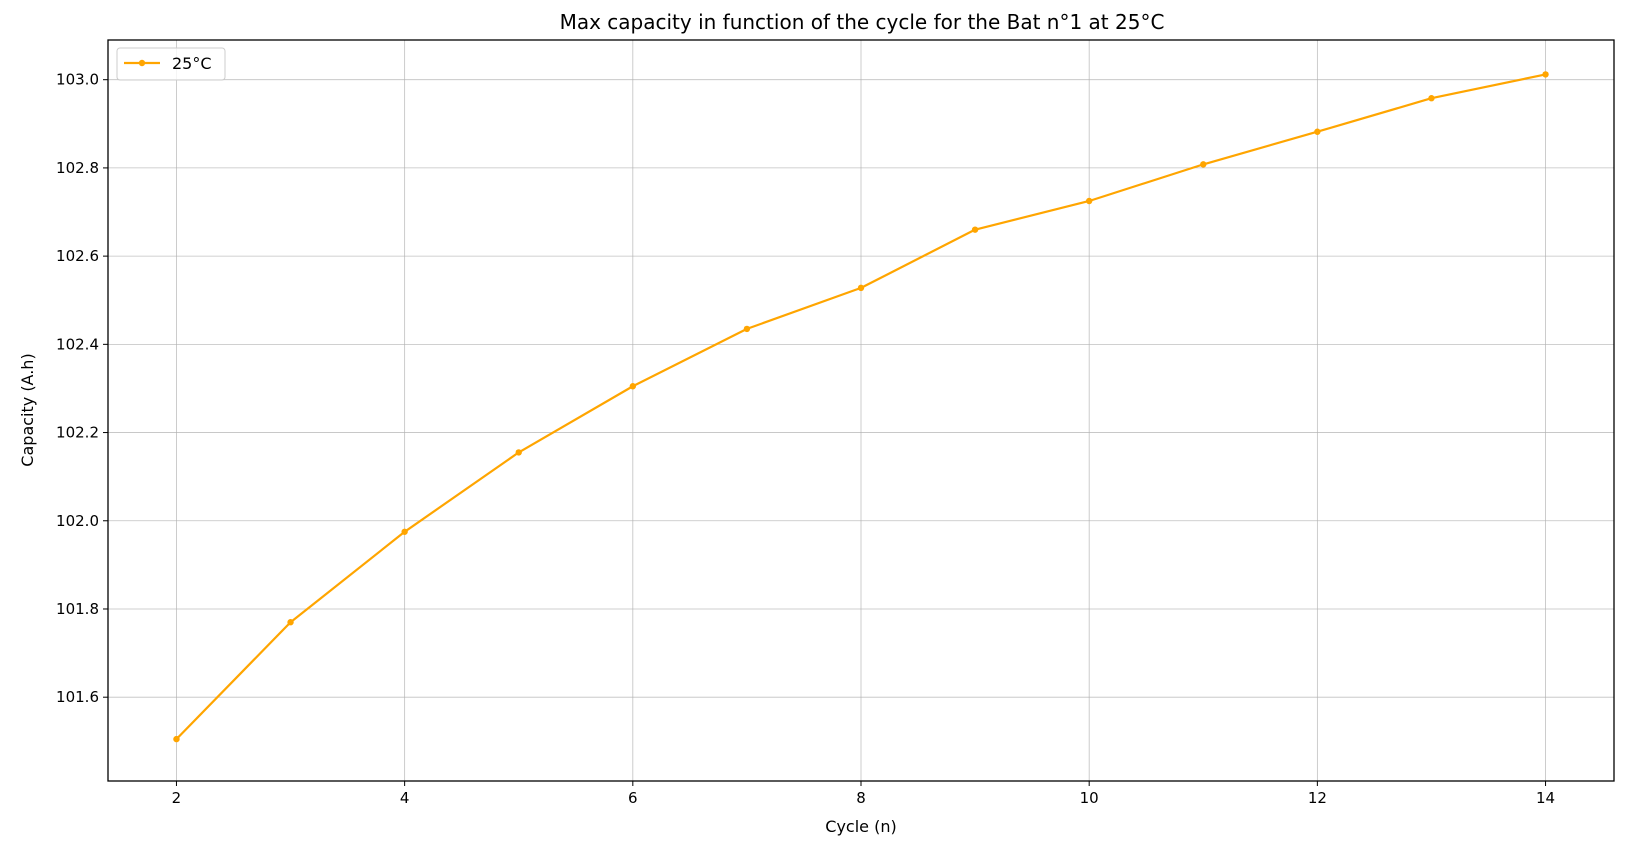 This screenshot has height=843, width=1634. Describe the element at coordinates (77, 697) in the screenshot. I see `y-tick-label: 101.6` at that location.